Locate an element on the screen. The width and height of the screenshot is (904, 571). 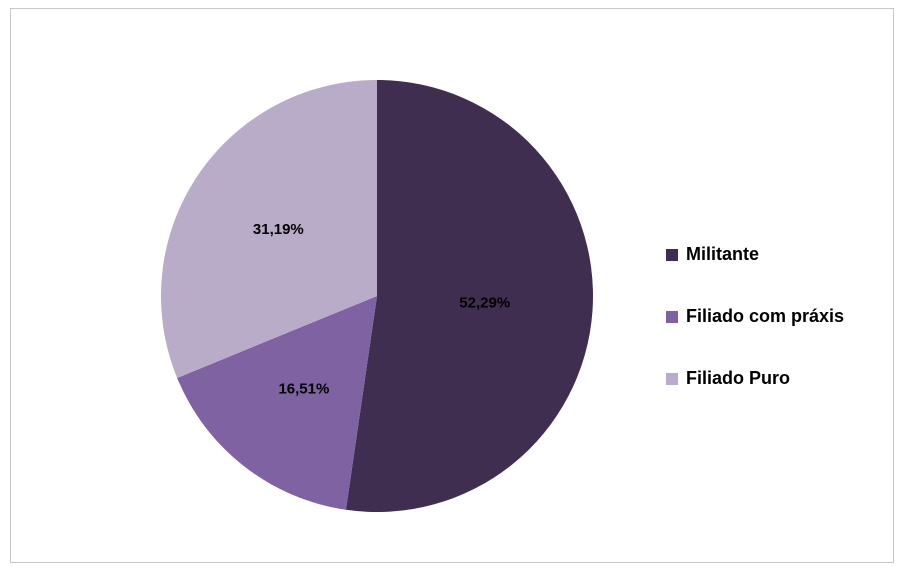
legend-item-filiado-puro: Filiado Puro is located at coordinates (755, 378).